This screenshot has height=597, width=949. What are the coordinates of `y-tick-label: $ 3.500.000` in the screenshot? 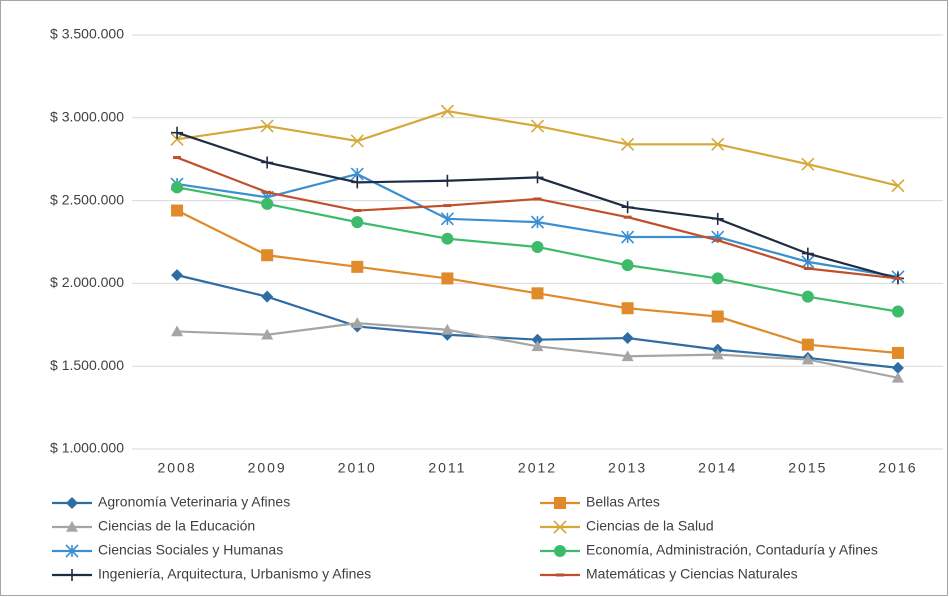 It's located at (87, 34).